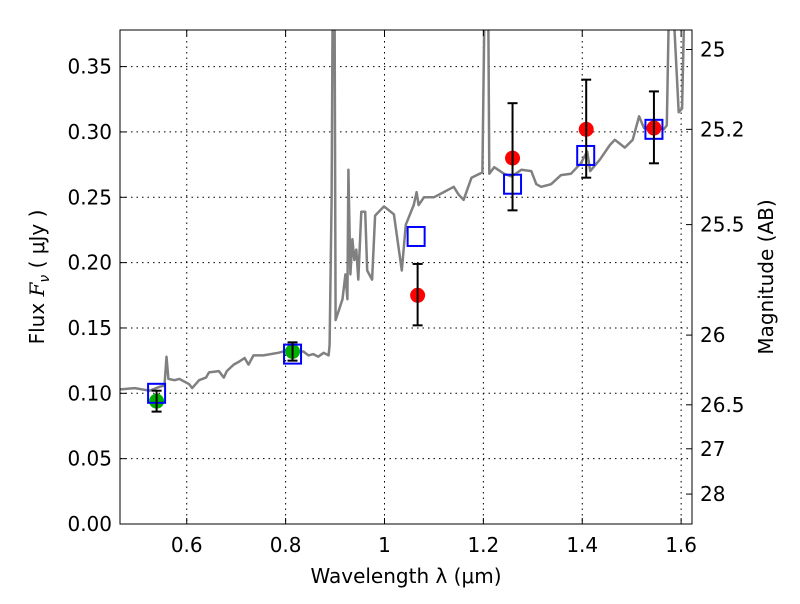 The height and width of the screenshot is (604, 800). What do you see at coordinates (712, 335) in the screenshot?
I see `right-tick-label: 26` at bounding box center [712, 335].